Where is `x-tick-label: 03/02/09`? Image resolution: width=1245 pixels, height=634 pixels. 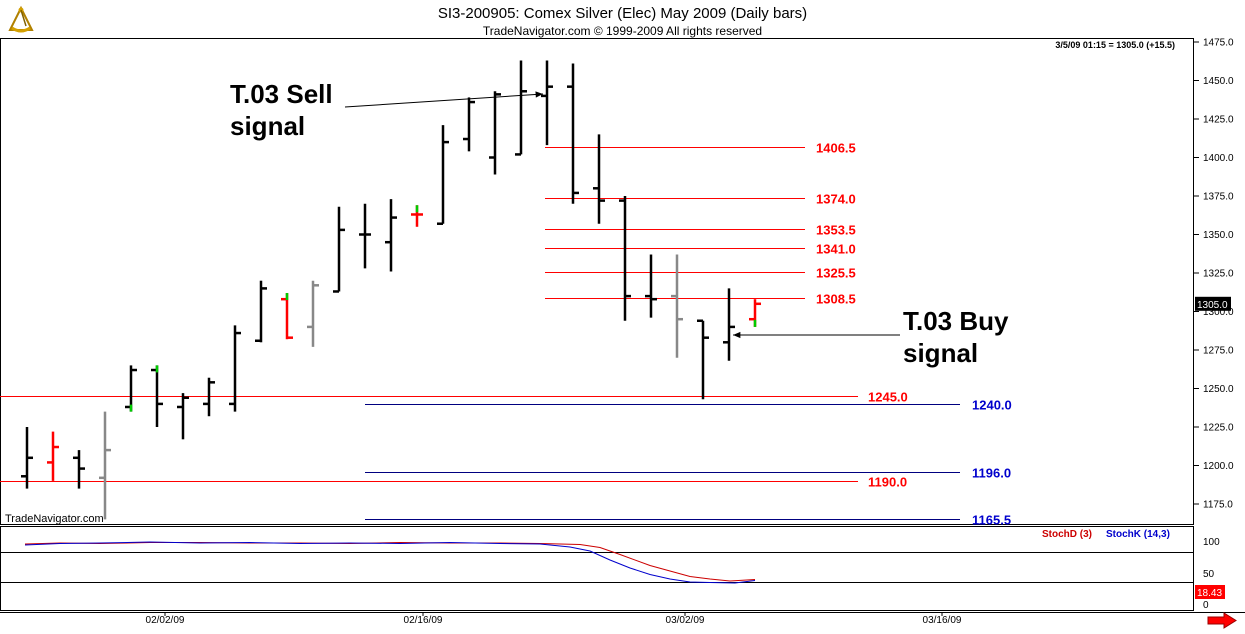 x-tick-label: 03/02/09 is located at coordinates (685, 620).